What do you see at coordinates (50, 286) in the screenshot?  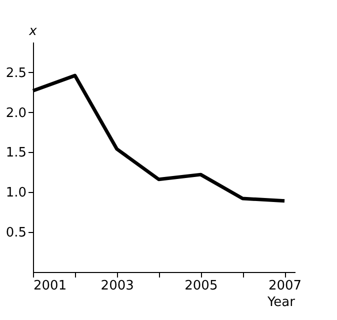 I see `x-tick-label: 2001` at bounding box center [50, 286].